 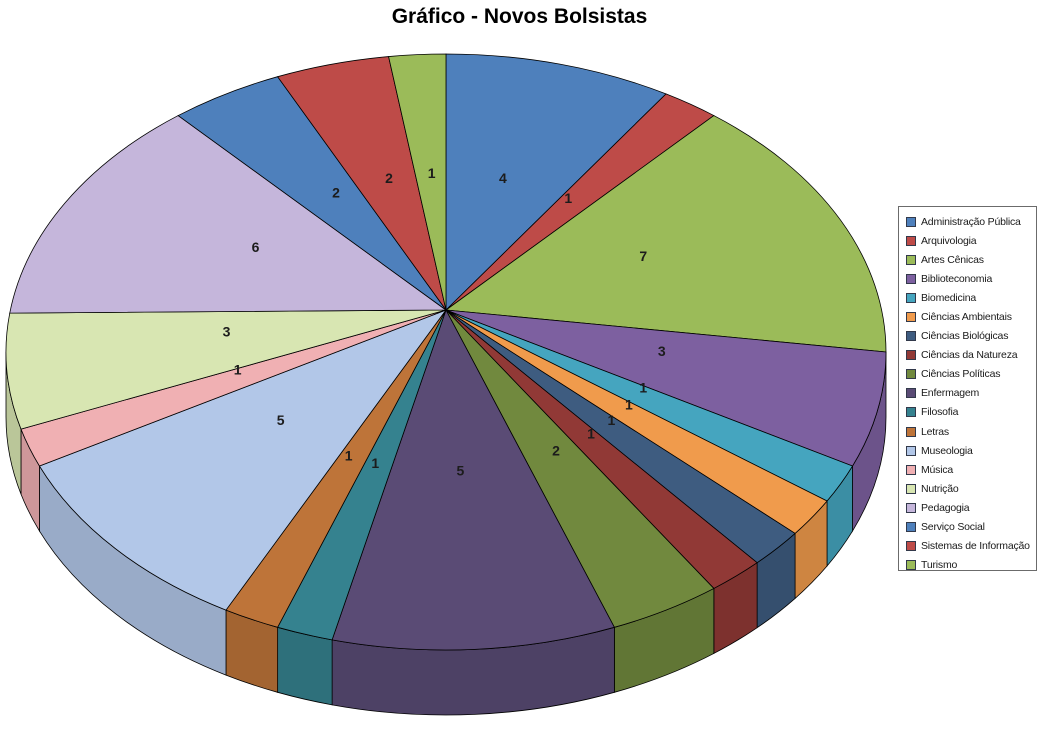 What do you see at coordinates (967, 565) in the screenshot?
I see `legend-item: Turismo` at bounding box center [967, 565].